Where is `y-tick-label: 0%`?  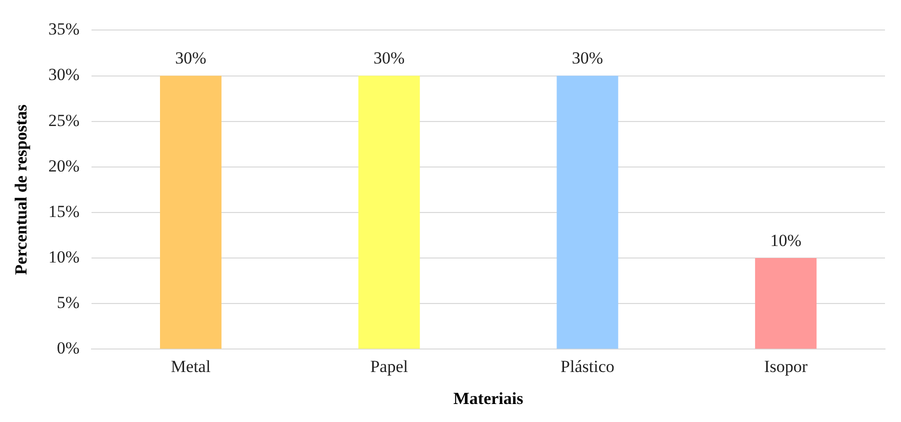
y-tick-label: 0% is located at coordinates (68, 348).